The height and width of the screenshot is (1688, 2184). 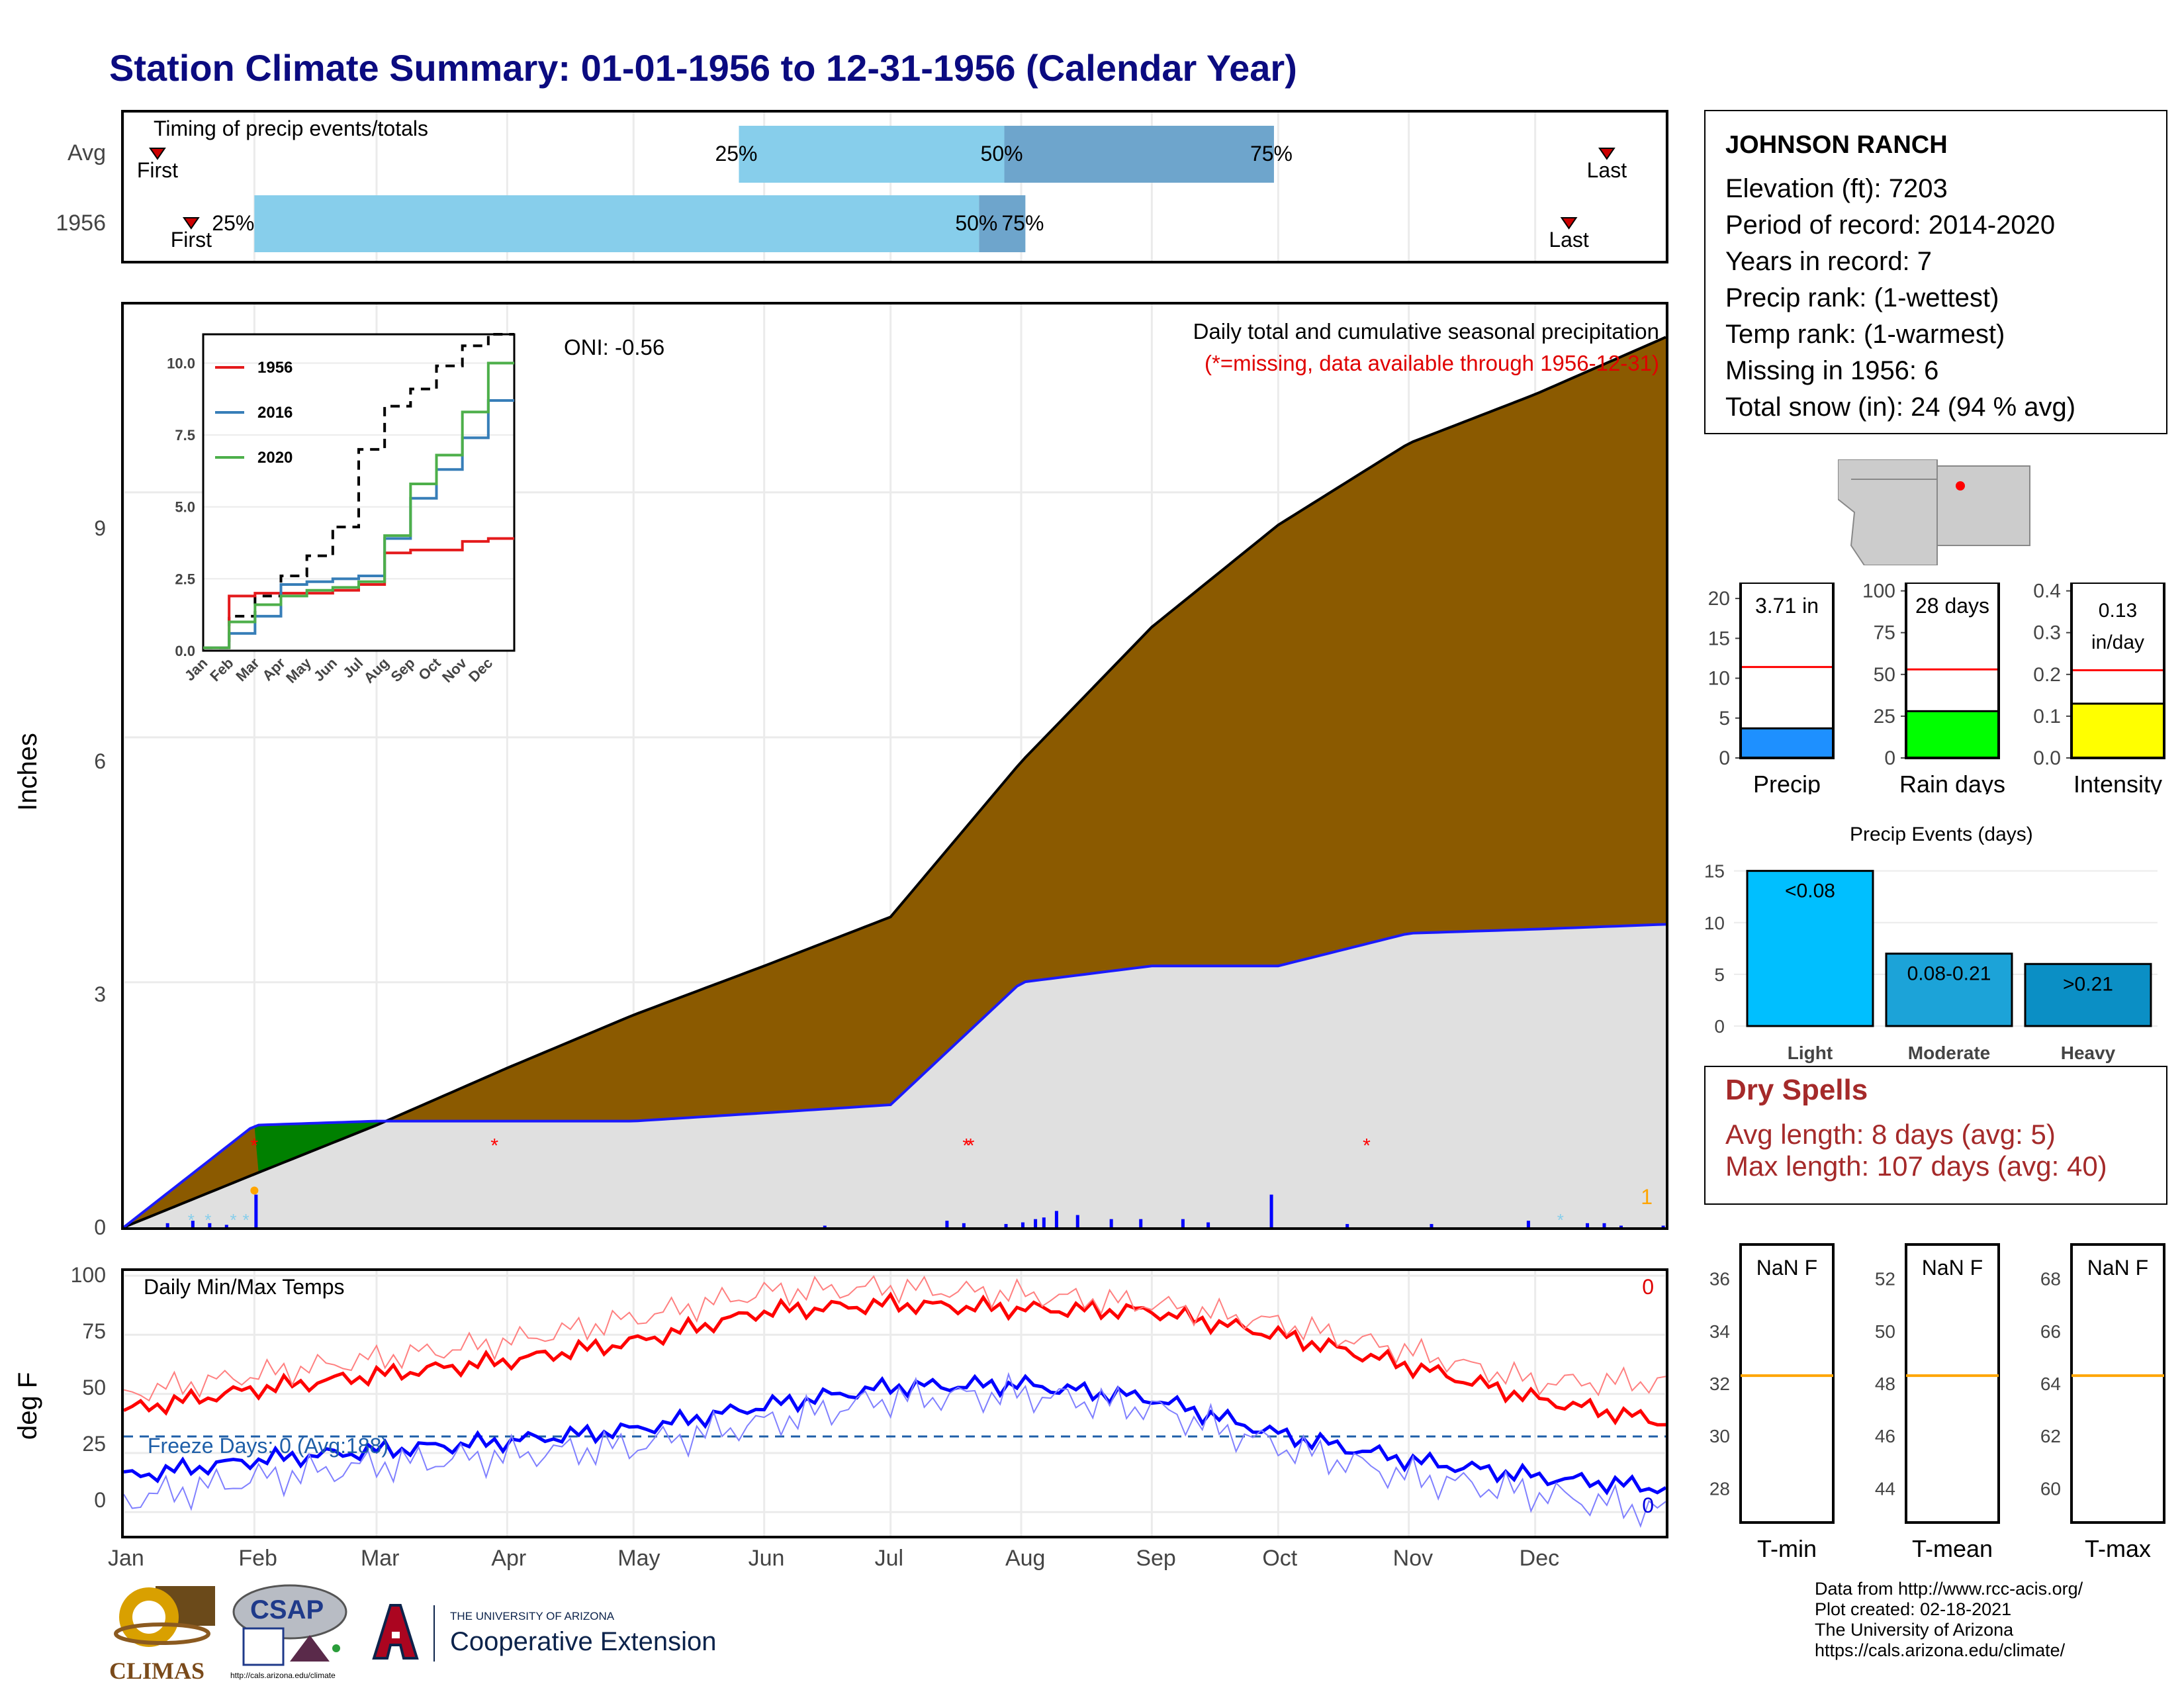 What do you see at coordinates (181, 363) in the screenshot?
I see `inset-ytick: 10.0` at bounding box center [181, 363].